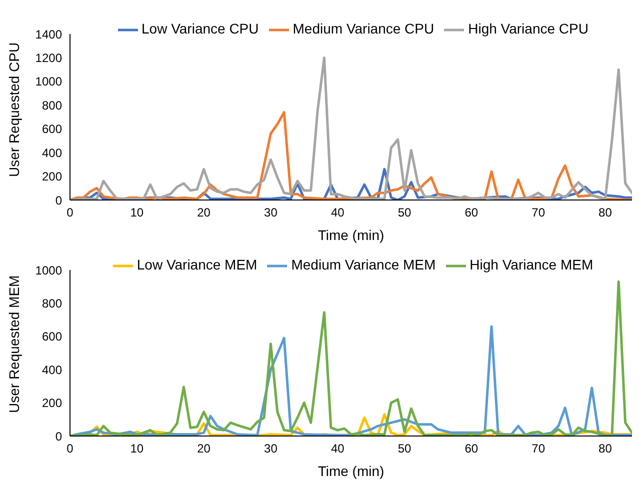  I want to click on legend-label: Medium Variance MEM, so click(363, 264).